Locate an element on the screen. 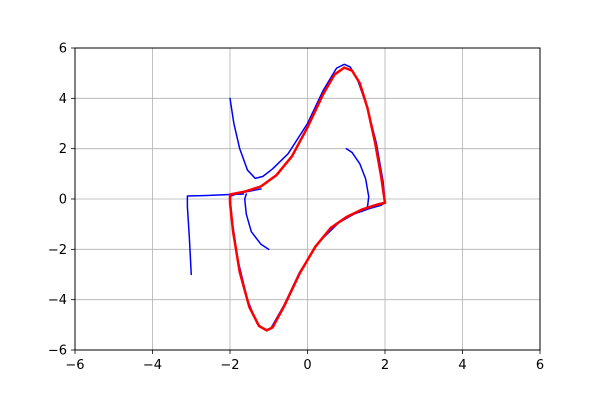 The width and height of the screenshot is (600, 400). x-tick-label-0: −6 is located at coordinates (74, 365).